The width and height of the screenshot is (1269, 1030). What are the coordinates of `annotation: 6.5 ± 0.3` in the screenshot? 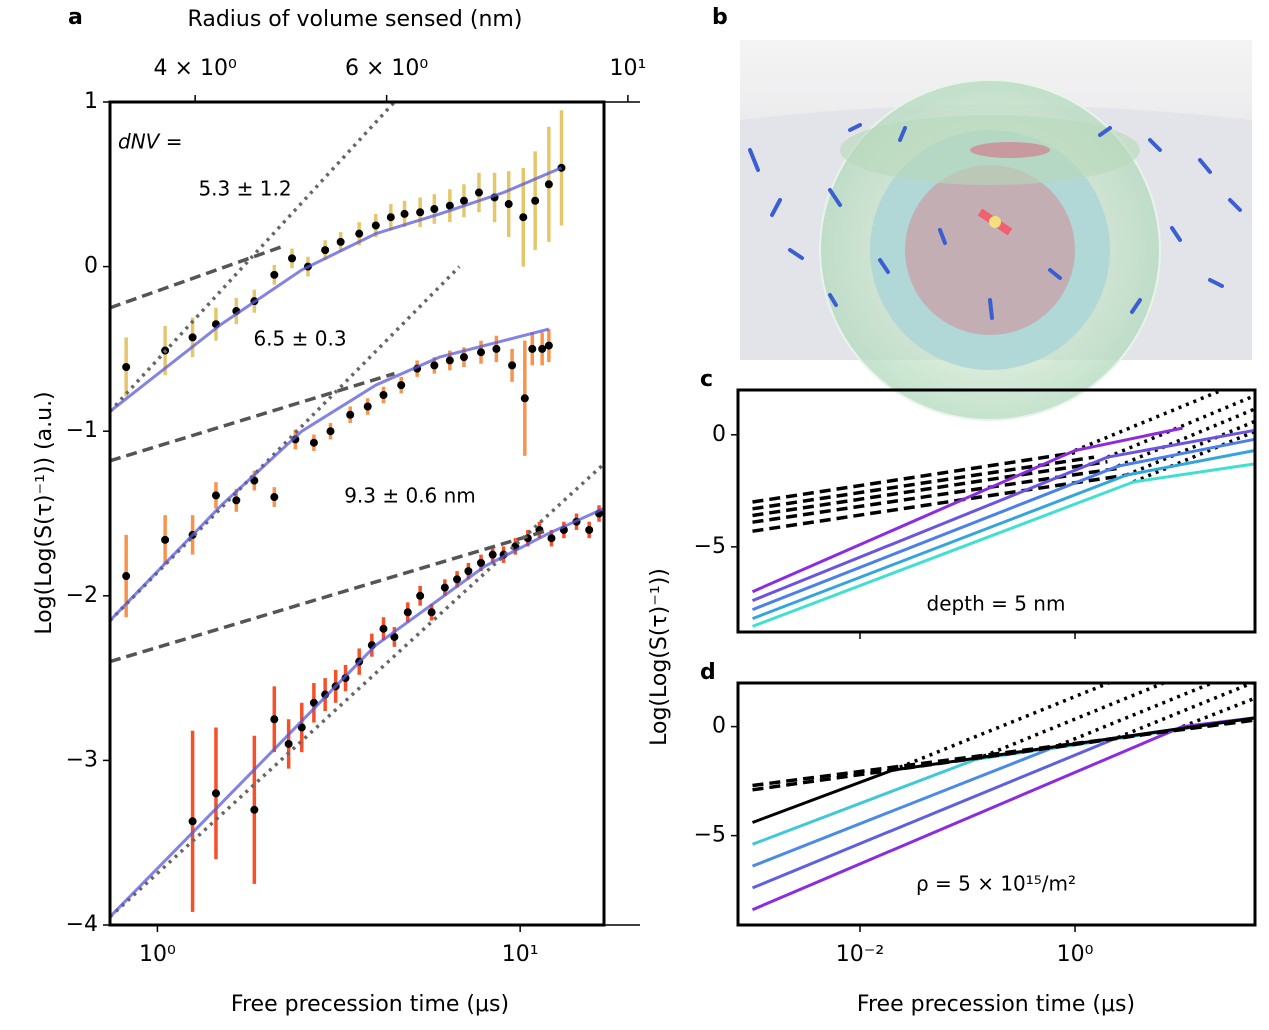 It's located at (299, 339).